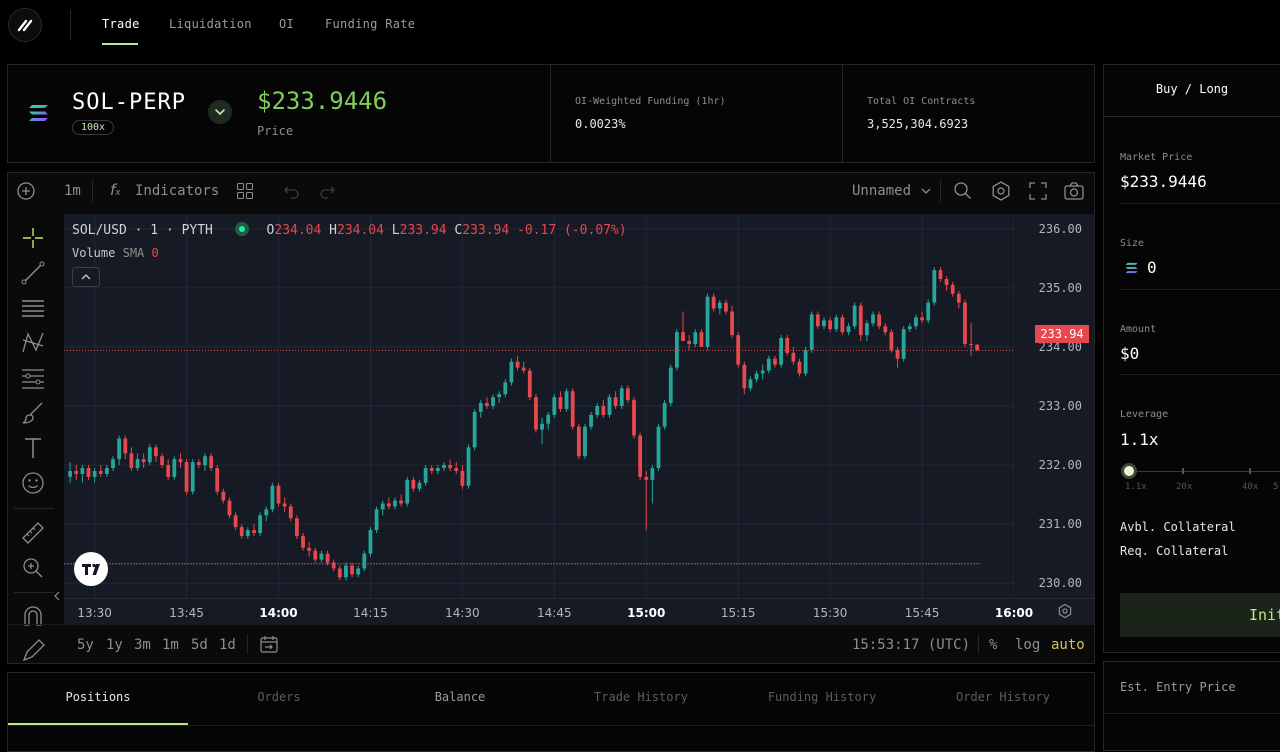 Image resolution: width=1280 pixels, height=752 pixels. Describe the element at coordinates (1200, 615) in the screenshot. I see `initialize-button: Init` at that location.